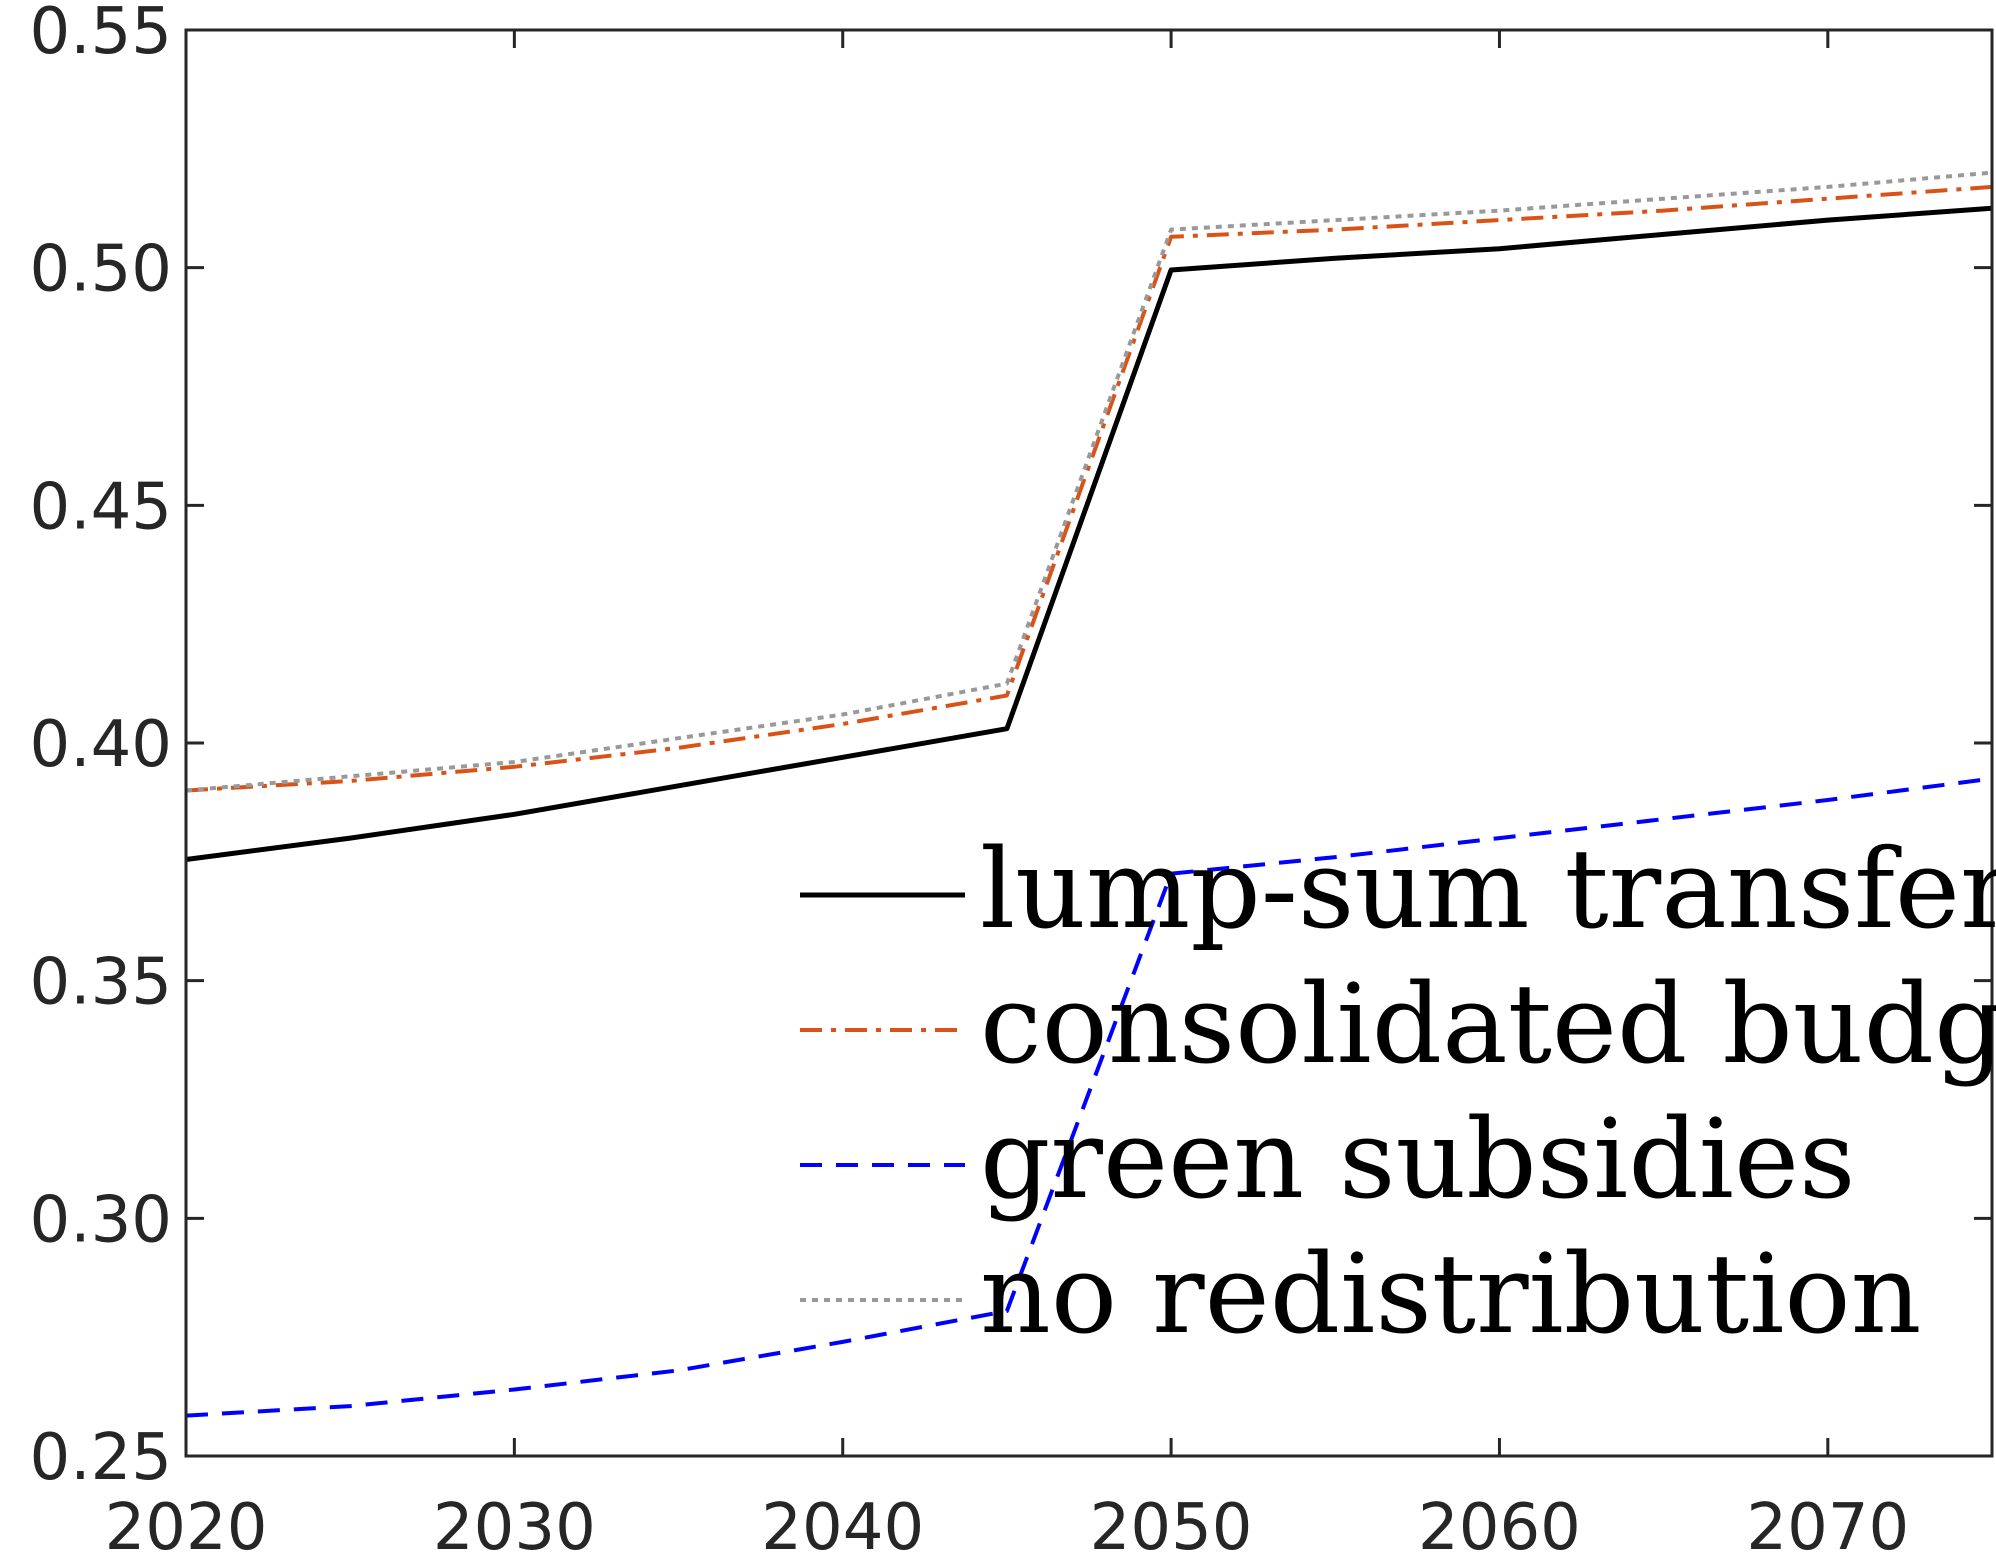 This screenshot has height=1554, width=1996. I want to click on y-tick-label: 0.50, so click(101, 270).